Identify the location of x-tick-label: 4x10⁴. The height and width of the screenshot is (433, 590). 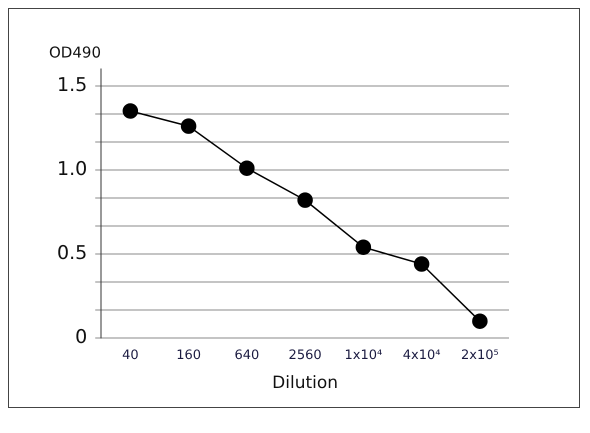
(421, 356).